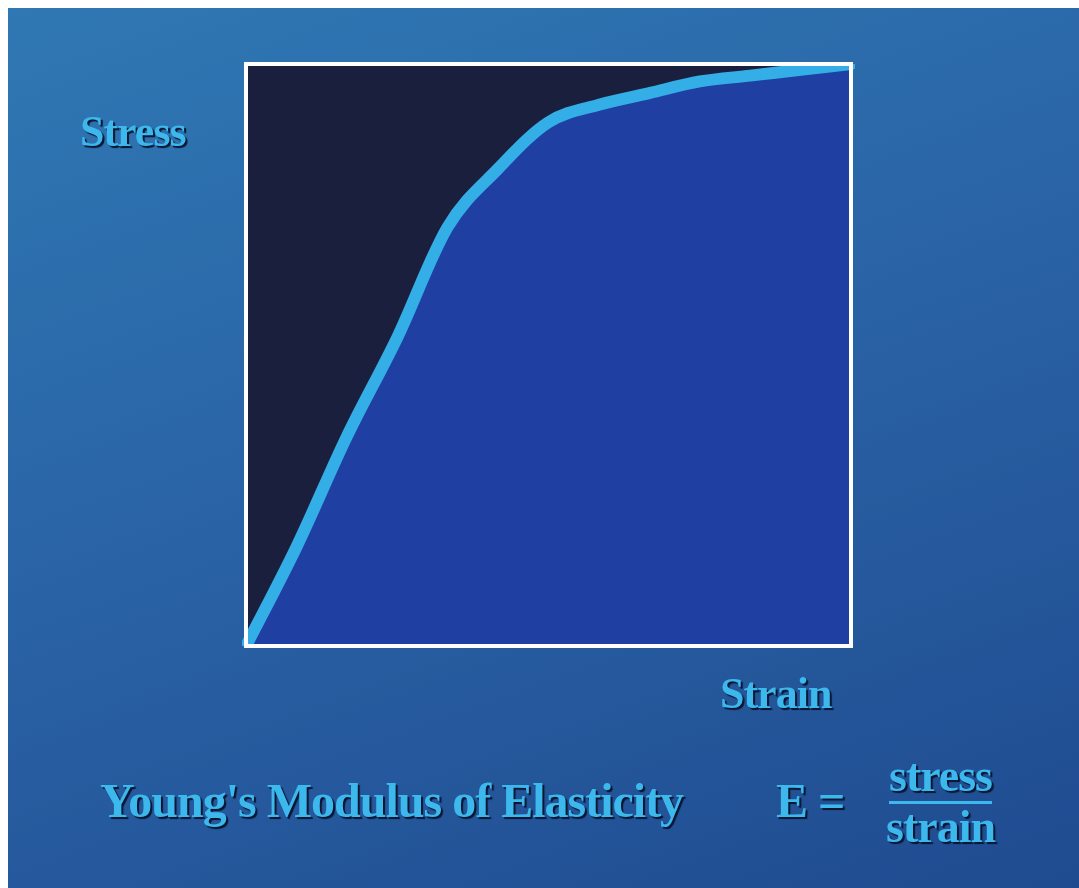 The image size is (1079, 888). I want to click on text: Young's Modulus of Elasticity, so click(392, 800).